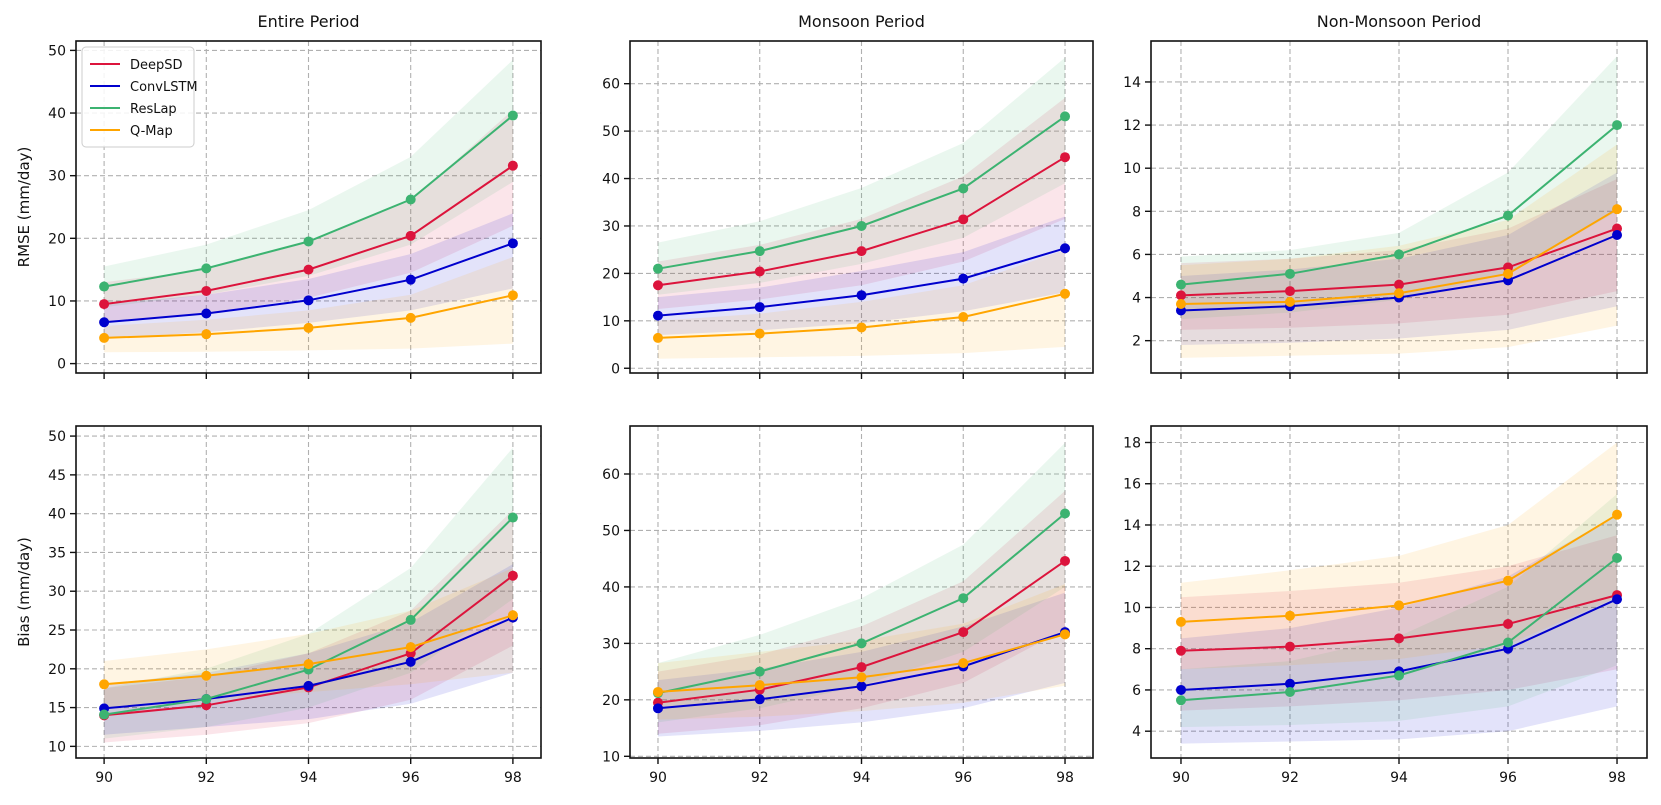 This screenshot has height=805, width=1661. I want to click on legend-label-deepsd: DeepSD, so click(156, 65).